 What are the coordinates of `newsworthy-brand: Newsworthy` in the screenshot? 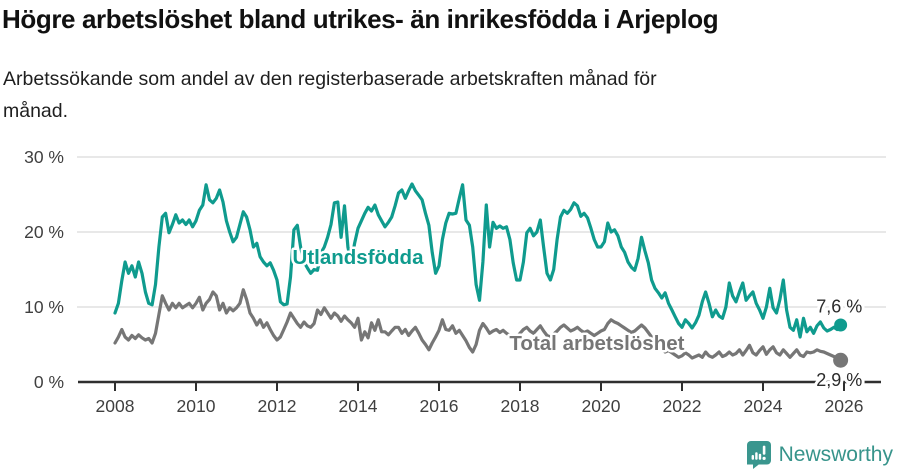 It's located at (819, 455).